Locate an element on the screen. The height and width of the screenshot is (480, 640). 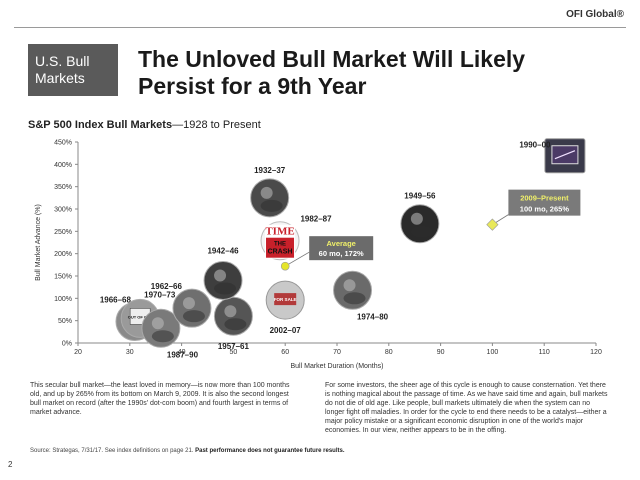
point-label: 1949–56 is located at coordinates (420, 196).